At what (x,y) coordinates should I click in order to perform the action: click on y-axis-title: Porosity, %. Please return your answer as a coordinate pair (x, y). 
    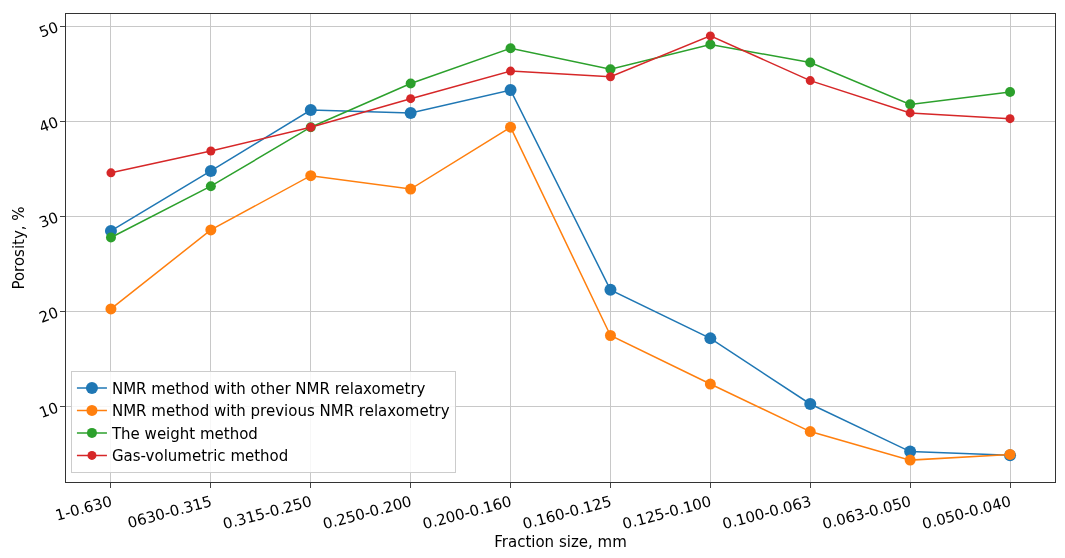
    Looking at the image, I should click on (19, 248).